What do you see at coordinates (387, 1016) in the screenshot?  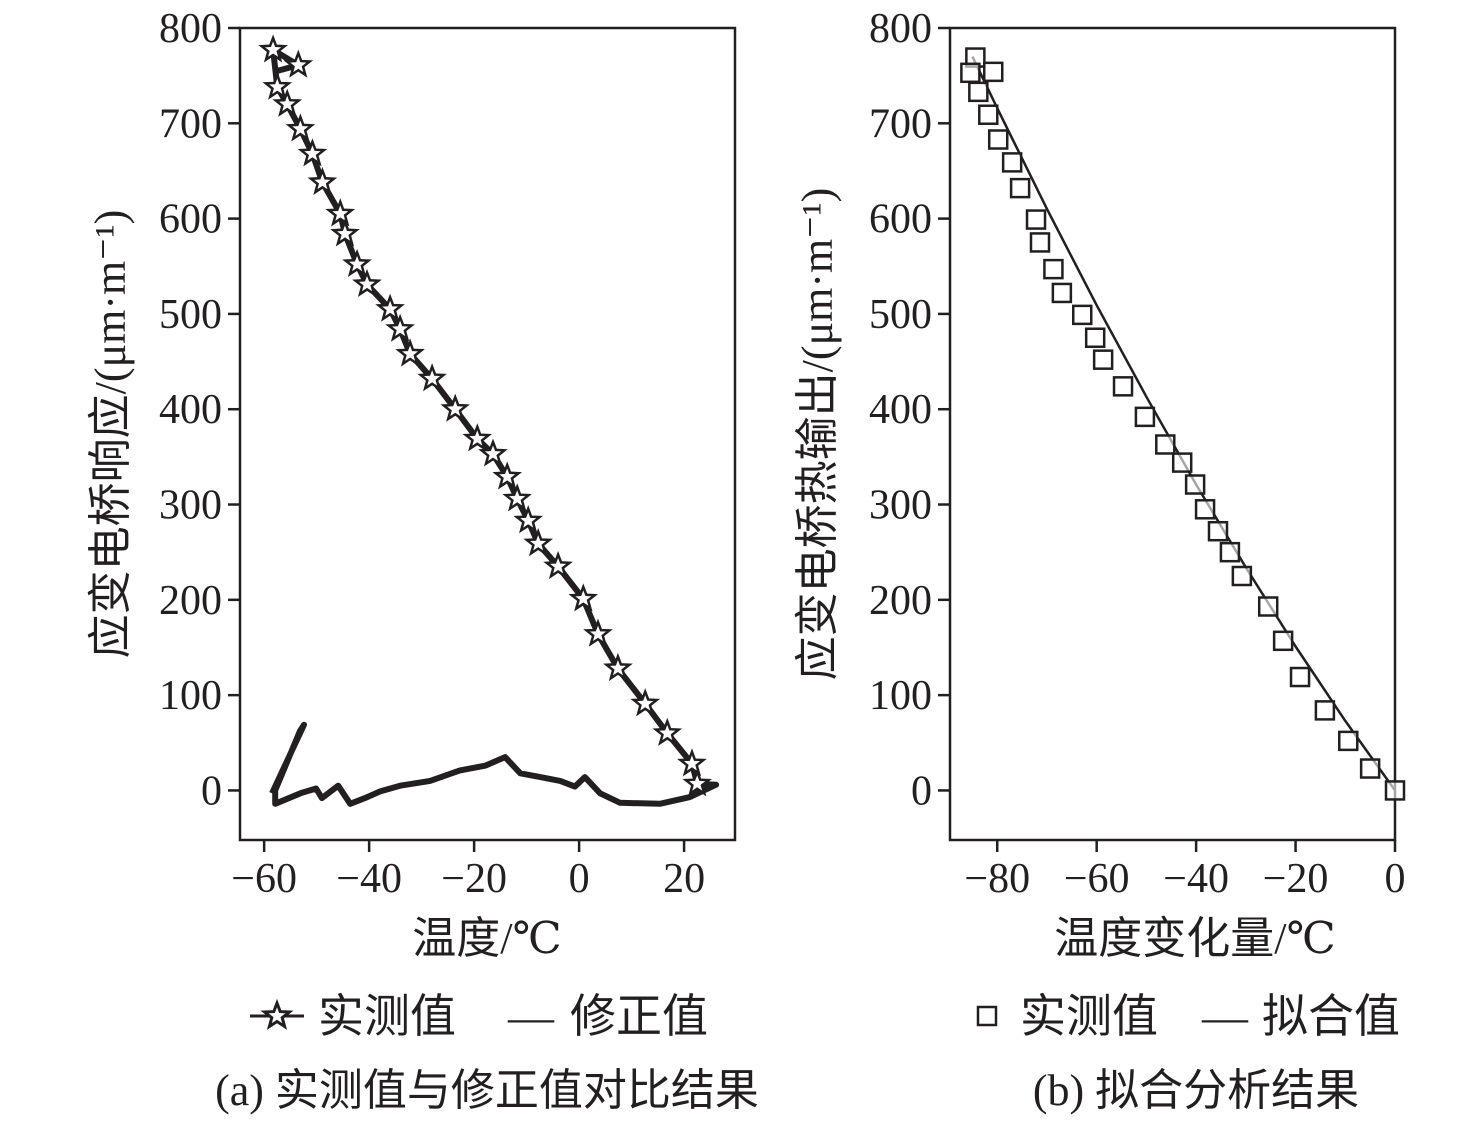 I see `legend-a-measured: 实测值` at bounding box center [387, 1016].